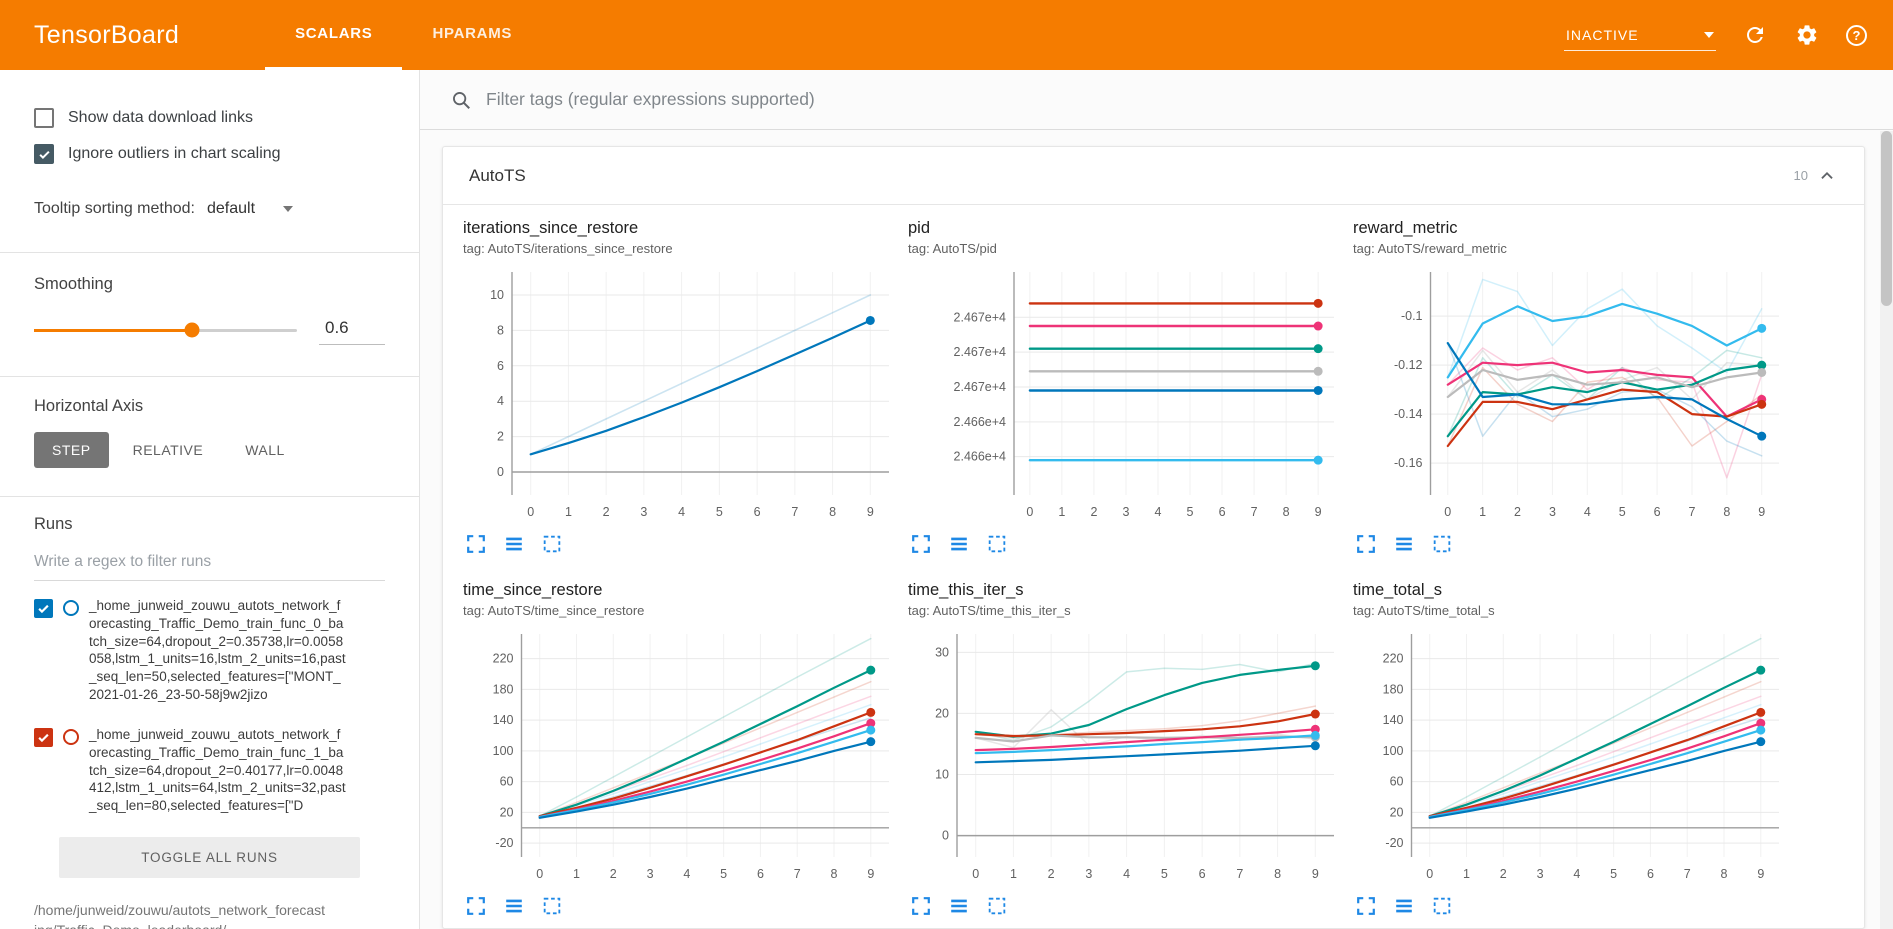  I want to click on chart-tag: tag: AutoTS/time_total_s, so click(1424, 610).